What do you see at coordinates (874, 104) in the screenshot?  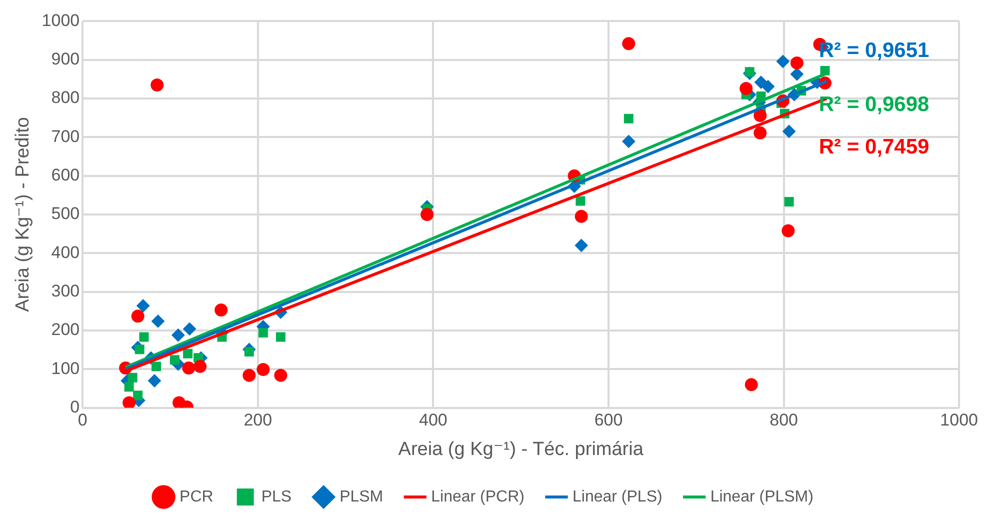 I see `annotation: R² = 0,9698` at bounding box center [874, 104].